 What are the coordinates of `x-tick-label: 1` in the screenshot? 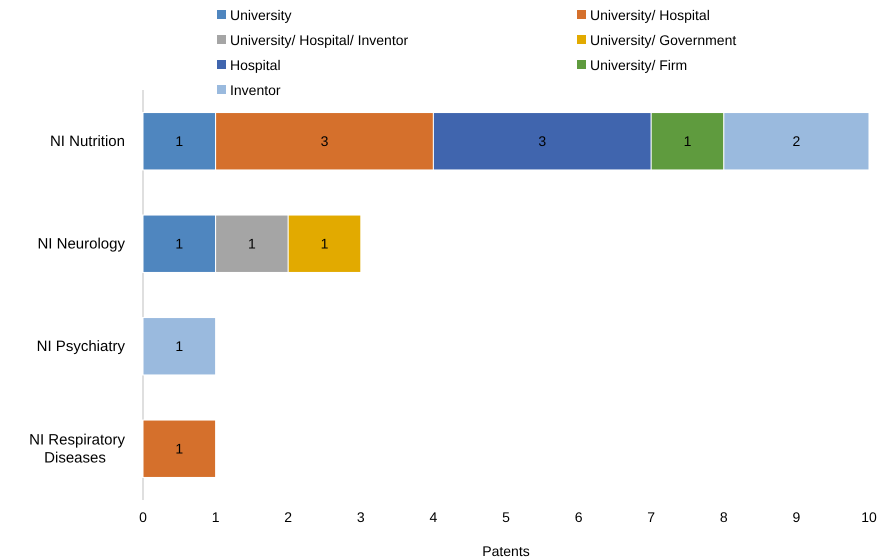 It's located at (216, 516).